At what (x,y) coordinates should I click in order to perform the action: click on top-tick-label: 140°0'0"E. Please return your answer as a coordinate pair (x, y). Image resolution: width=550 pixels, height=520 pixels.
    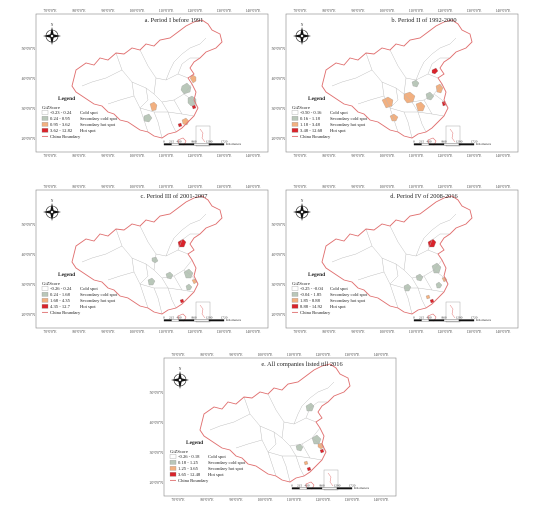
    Looking at the image, I should click on (254, 187).